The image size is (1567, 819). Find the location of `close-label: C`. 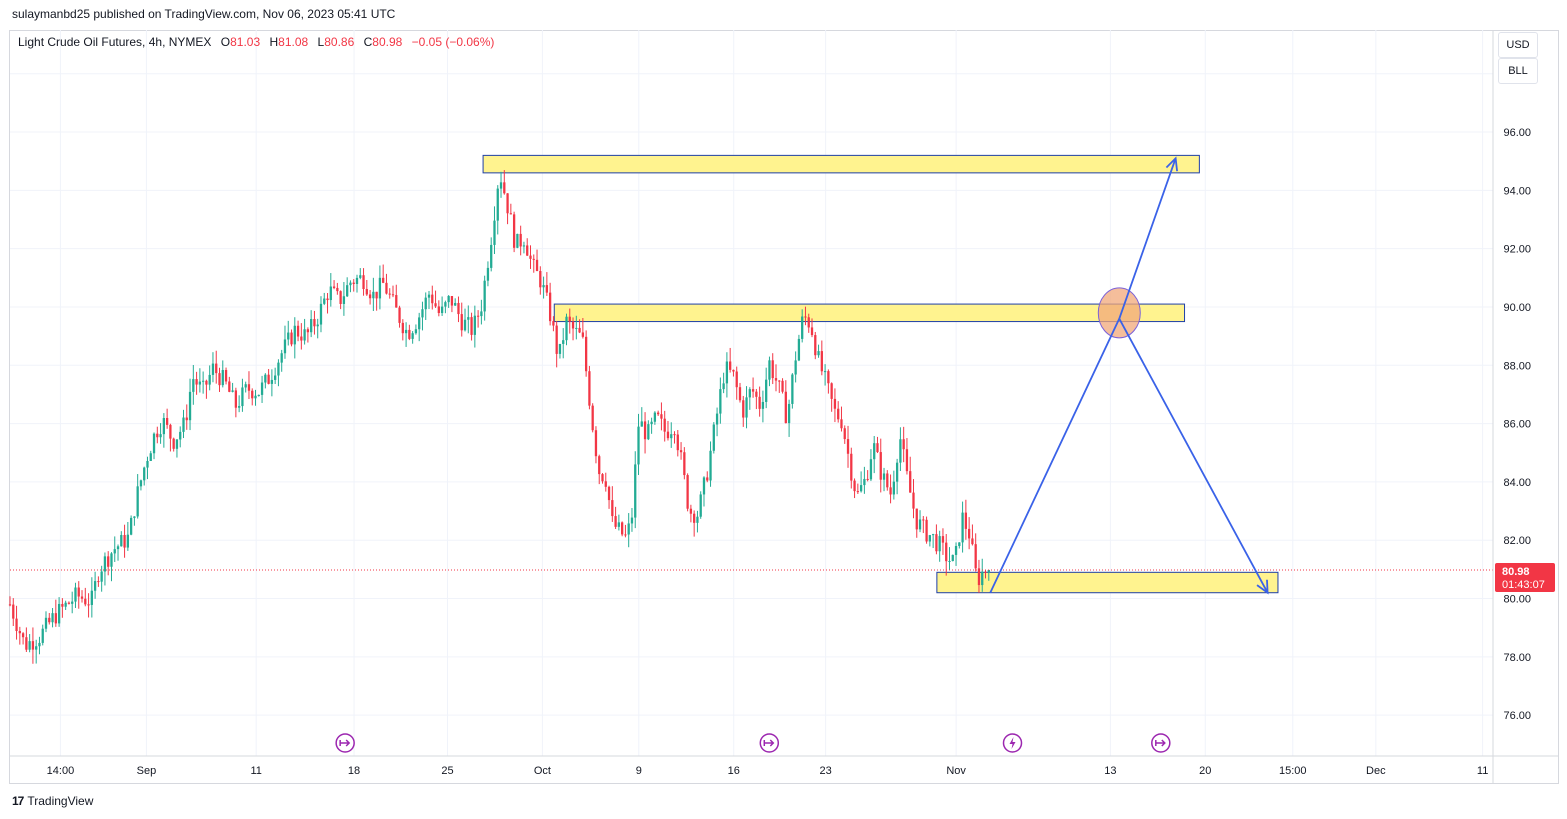

close-label: C is located at coordinates (368, 42).